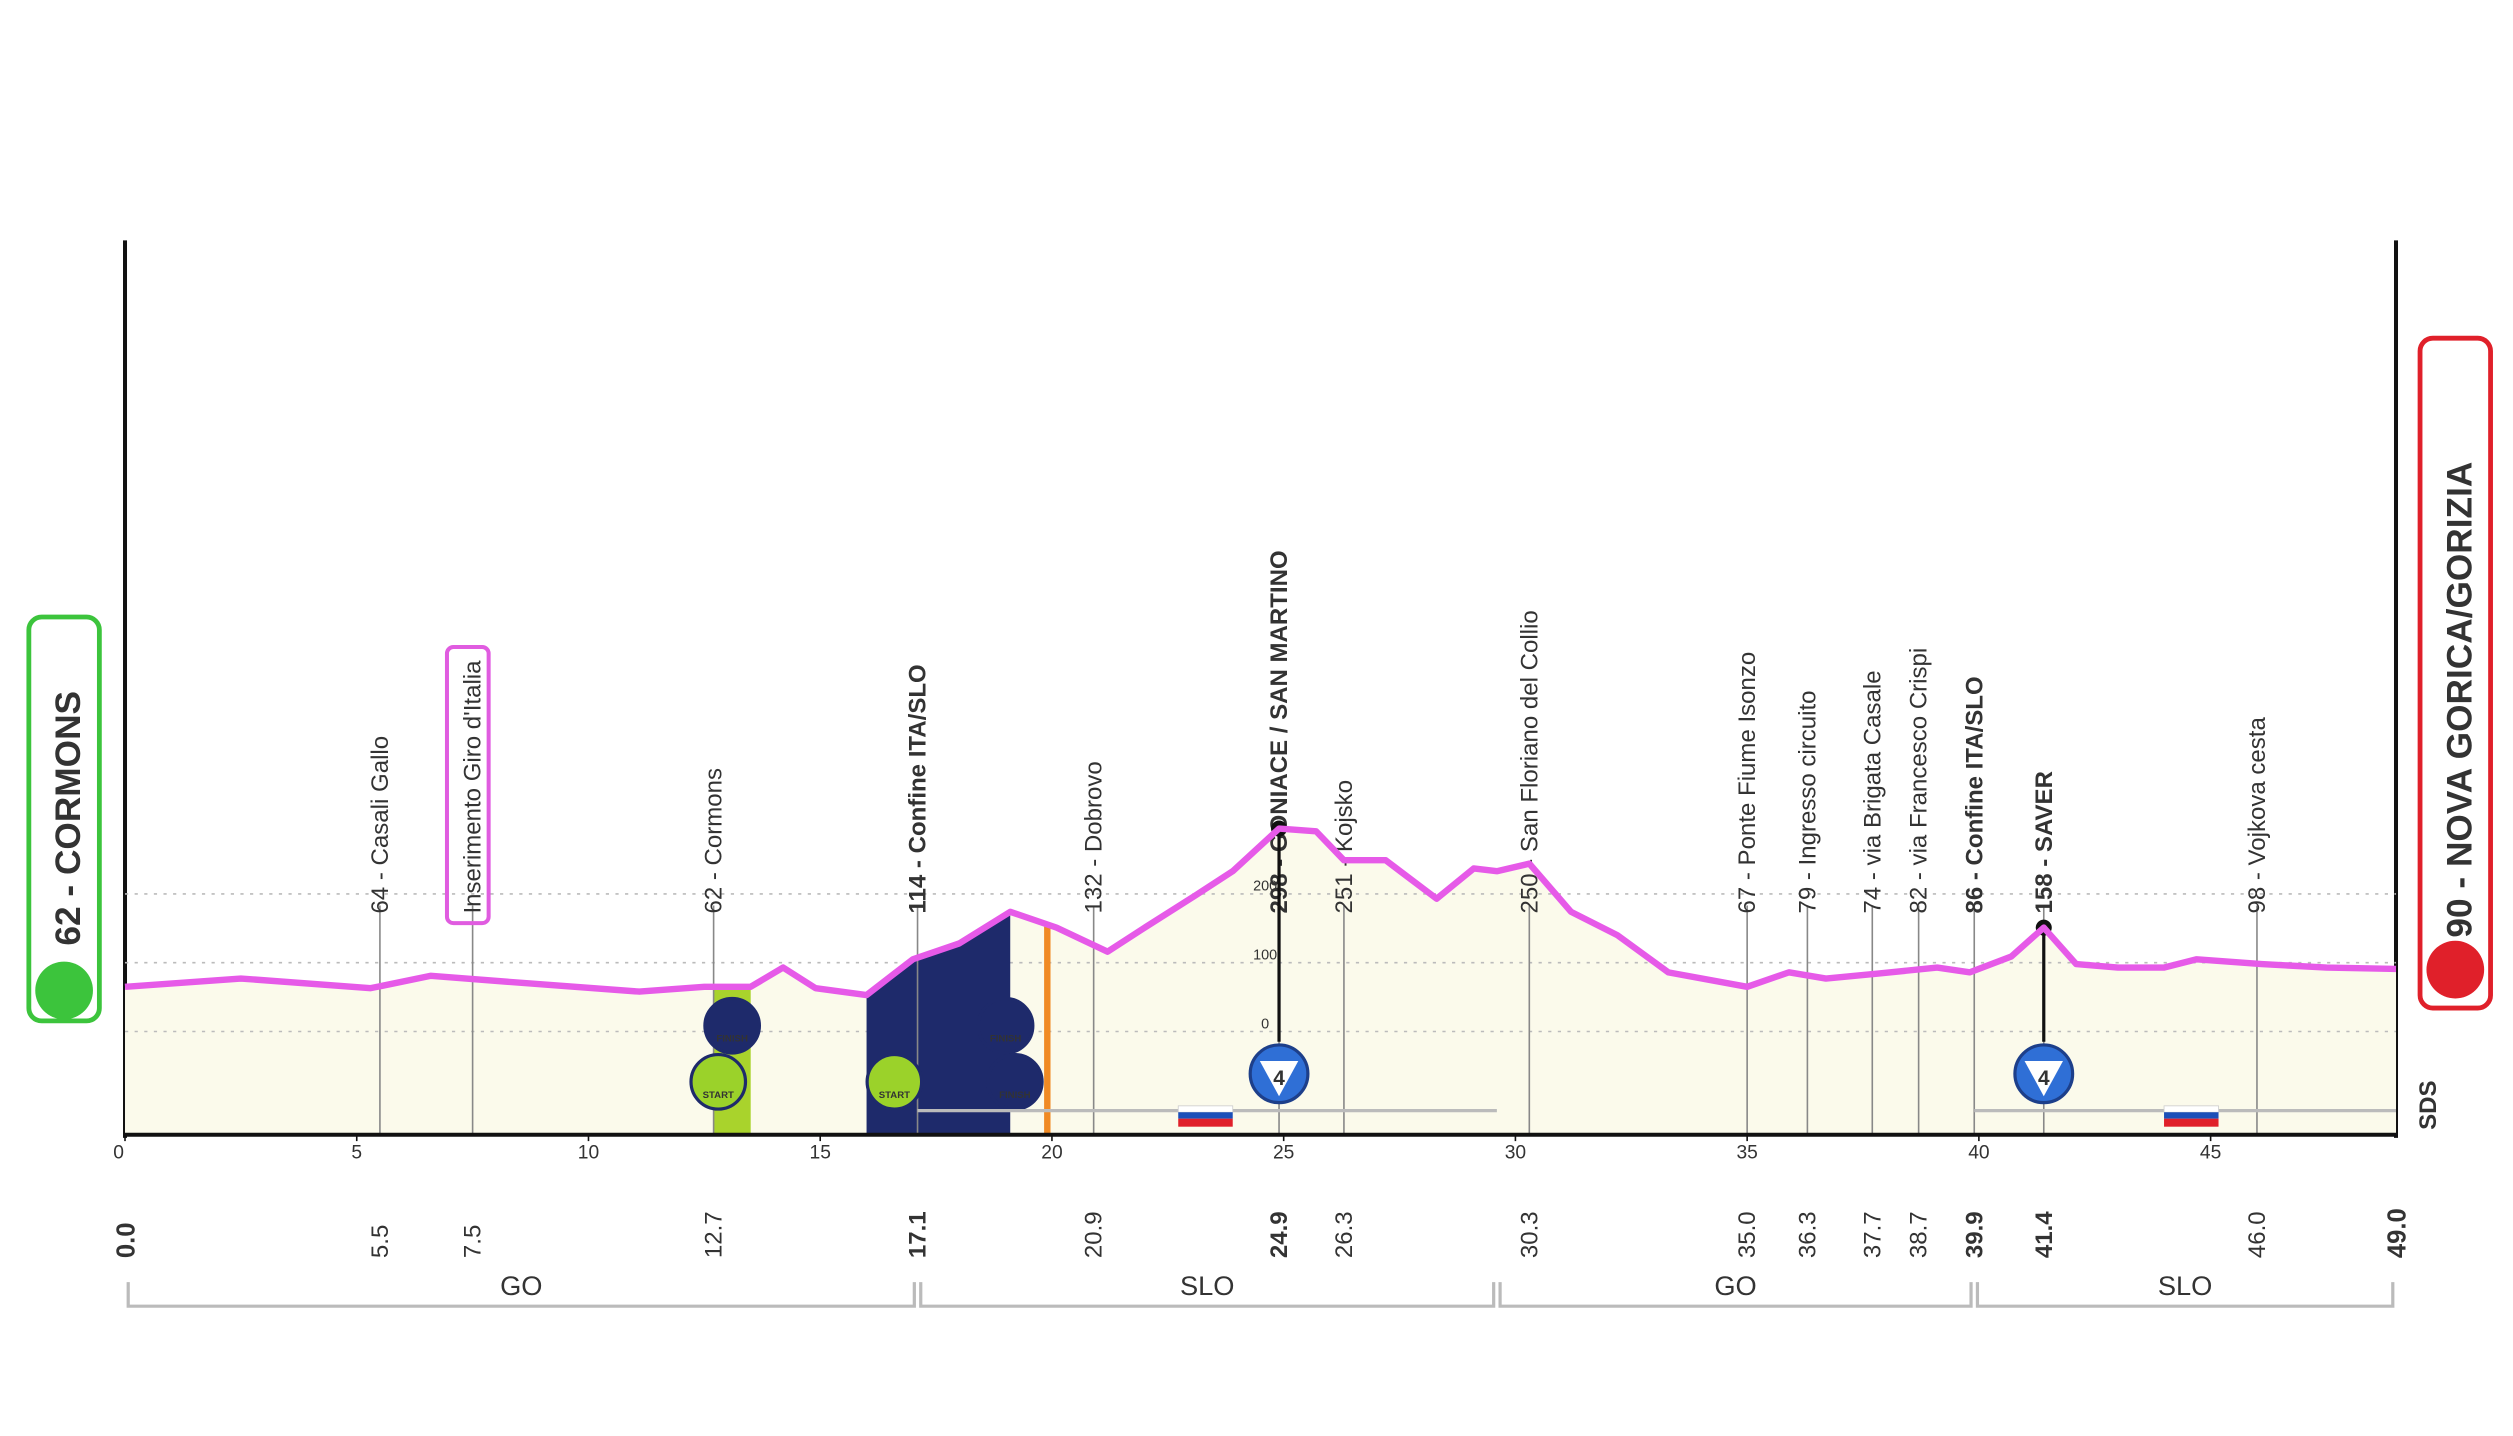  Describe the element at coordinates (1051, 1153) in the screenshot. I see `x-tick-label: 20` at that location.